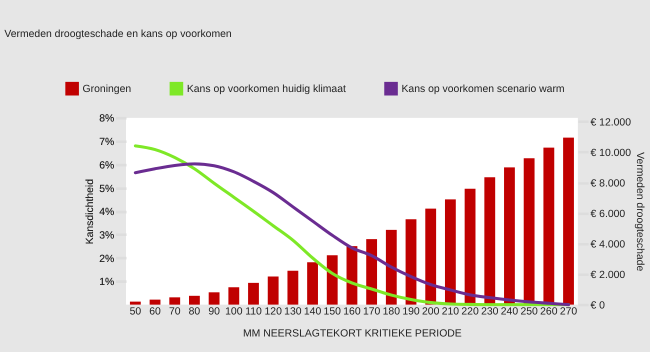  What do you see at coordinates (640, 212) in the screenshot?
I see `y2-axis-title: Vermeden droogteschade` at bounding box center [640, 212].